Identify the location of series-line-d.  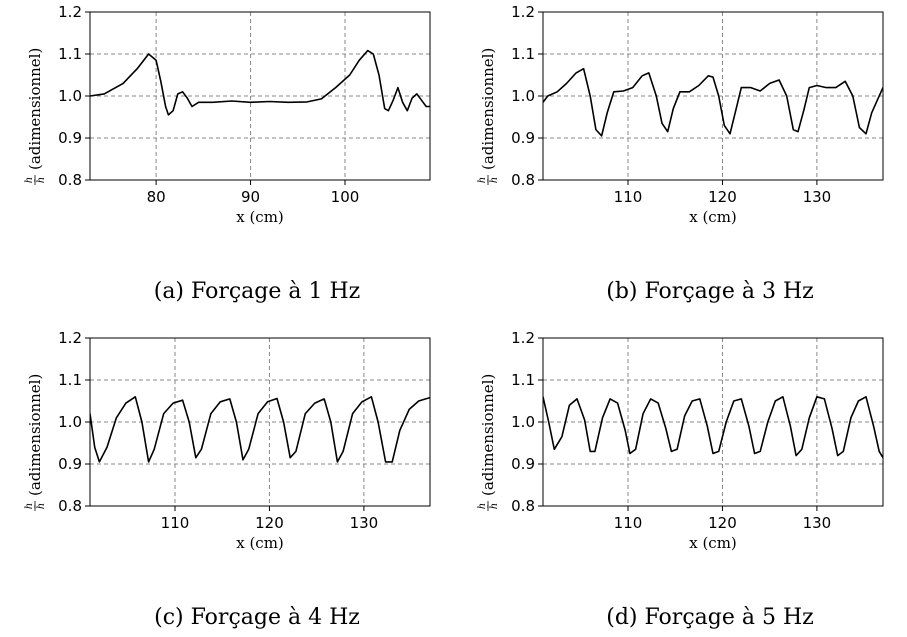
(713, 427).